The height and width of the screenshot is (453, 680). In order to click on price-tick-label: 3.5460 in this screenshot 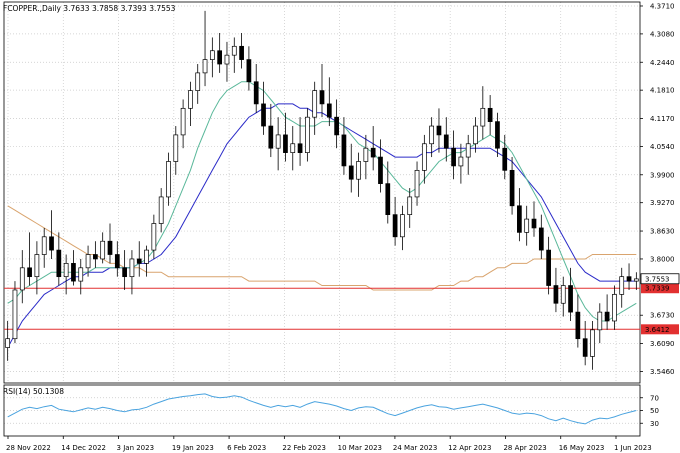, I will do `click(662, 372)`.